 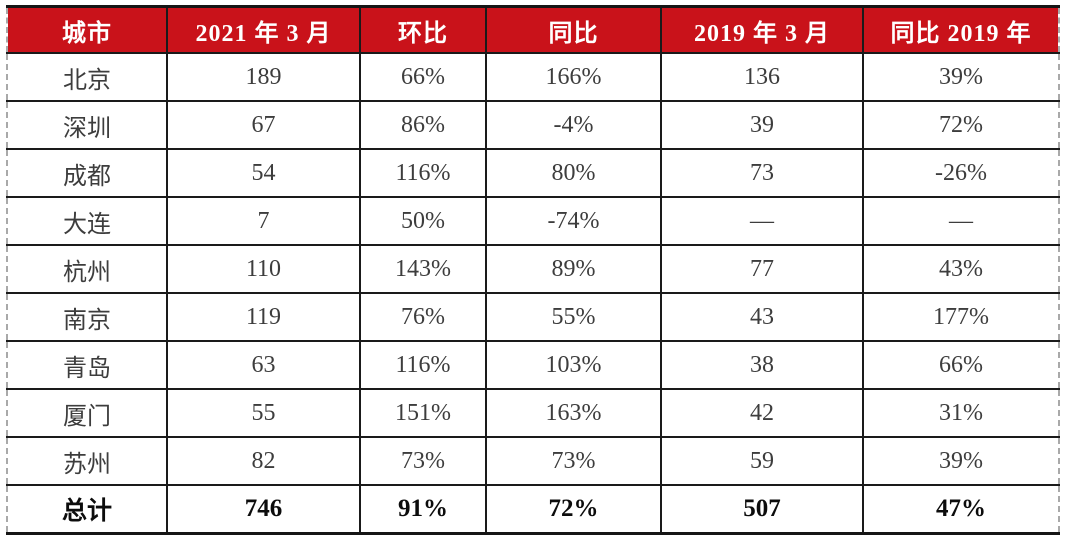 What do you see at coordinates (762, 173) in the screenshot?
I see `cell-2019-mar: 73` at bounding box center [762, 173].